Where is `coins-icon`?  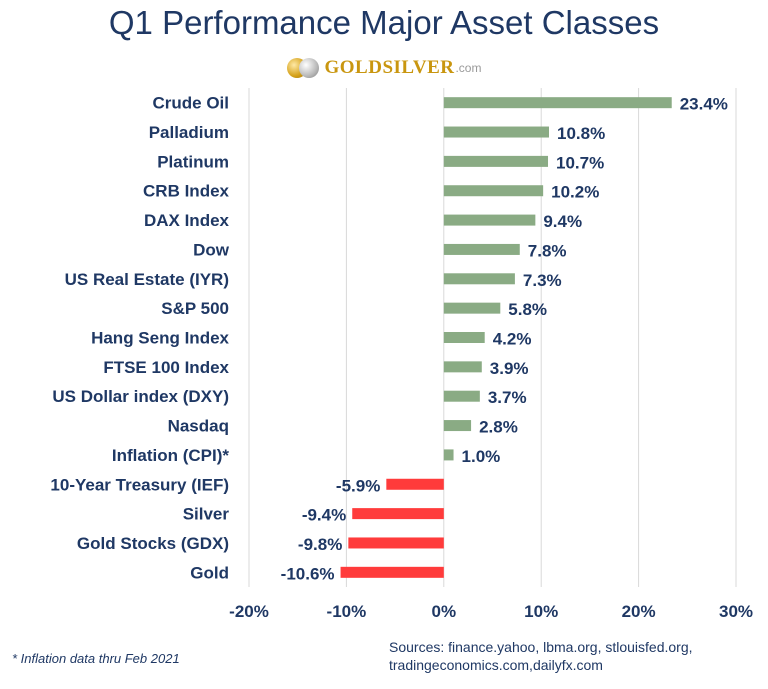 coins-icon is located at coordinates (303, 68).